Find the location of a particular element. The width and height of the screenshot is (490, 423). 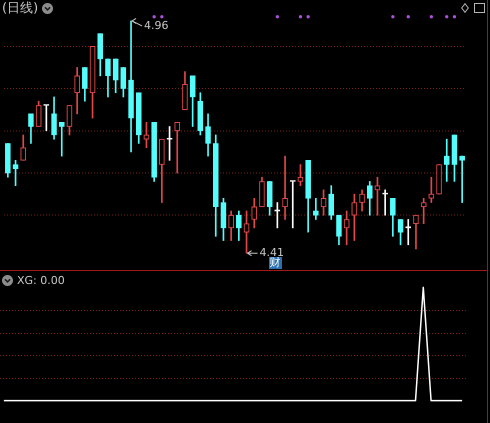

chart-title: XG: 0.00 is located at coordinates (41, 280).